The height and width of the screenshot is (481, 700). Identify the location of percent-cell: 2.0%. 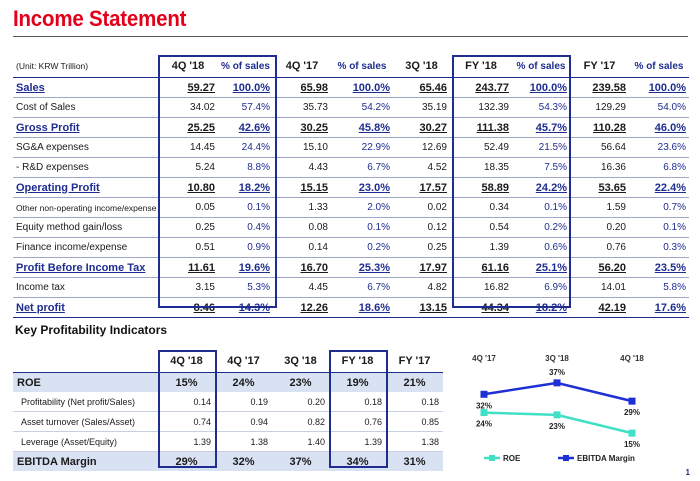
(362, 207).